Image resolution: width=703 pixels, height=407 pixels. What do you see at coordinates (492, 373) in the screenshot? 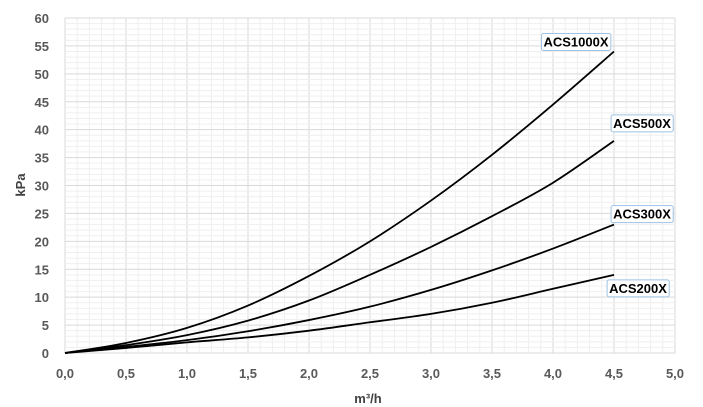
I see `x-tick-label: 3,5` at bounding box center [492, 373].